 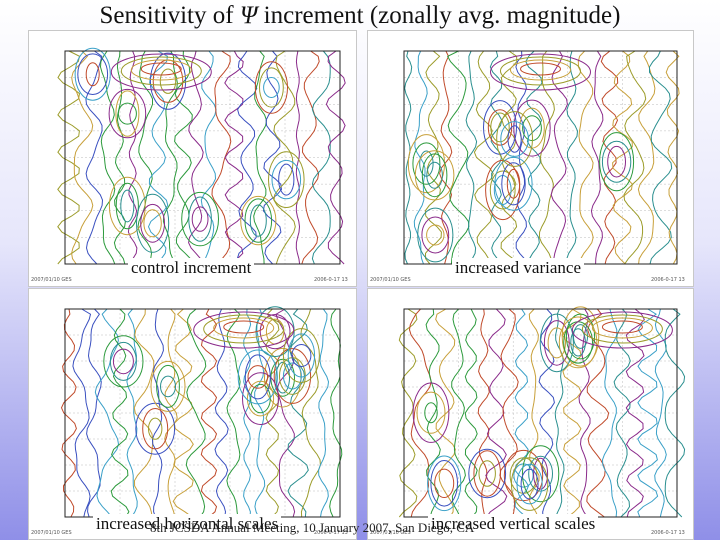 What do you see at coordinates (248, 15) in the screenshot?
I see `title-symbol: Ψ` at bounding box center [248, 15].